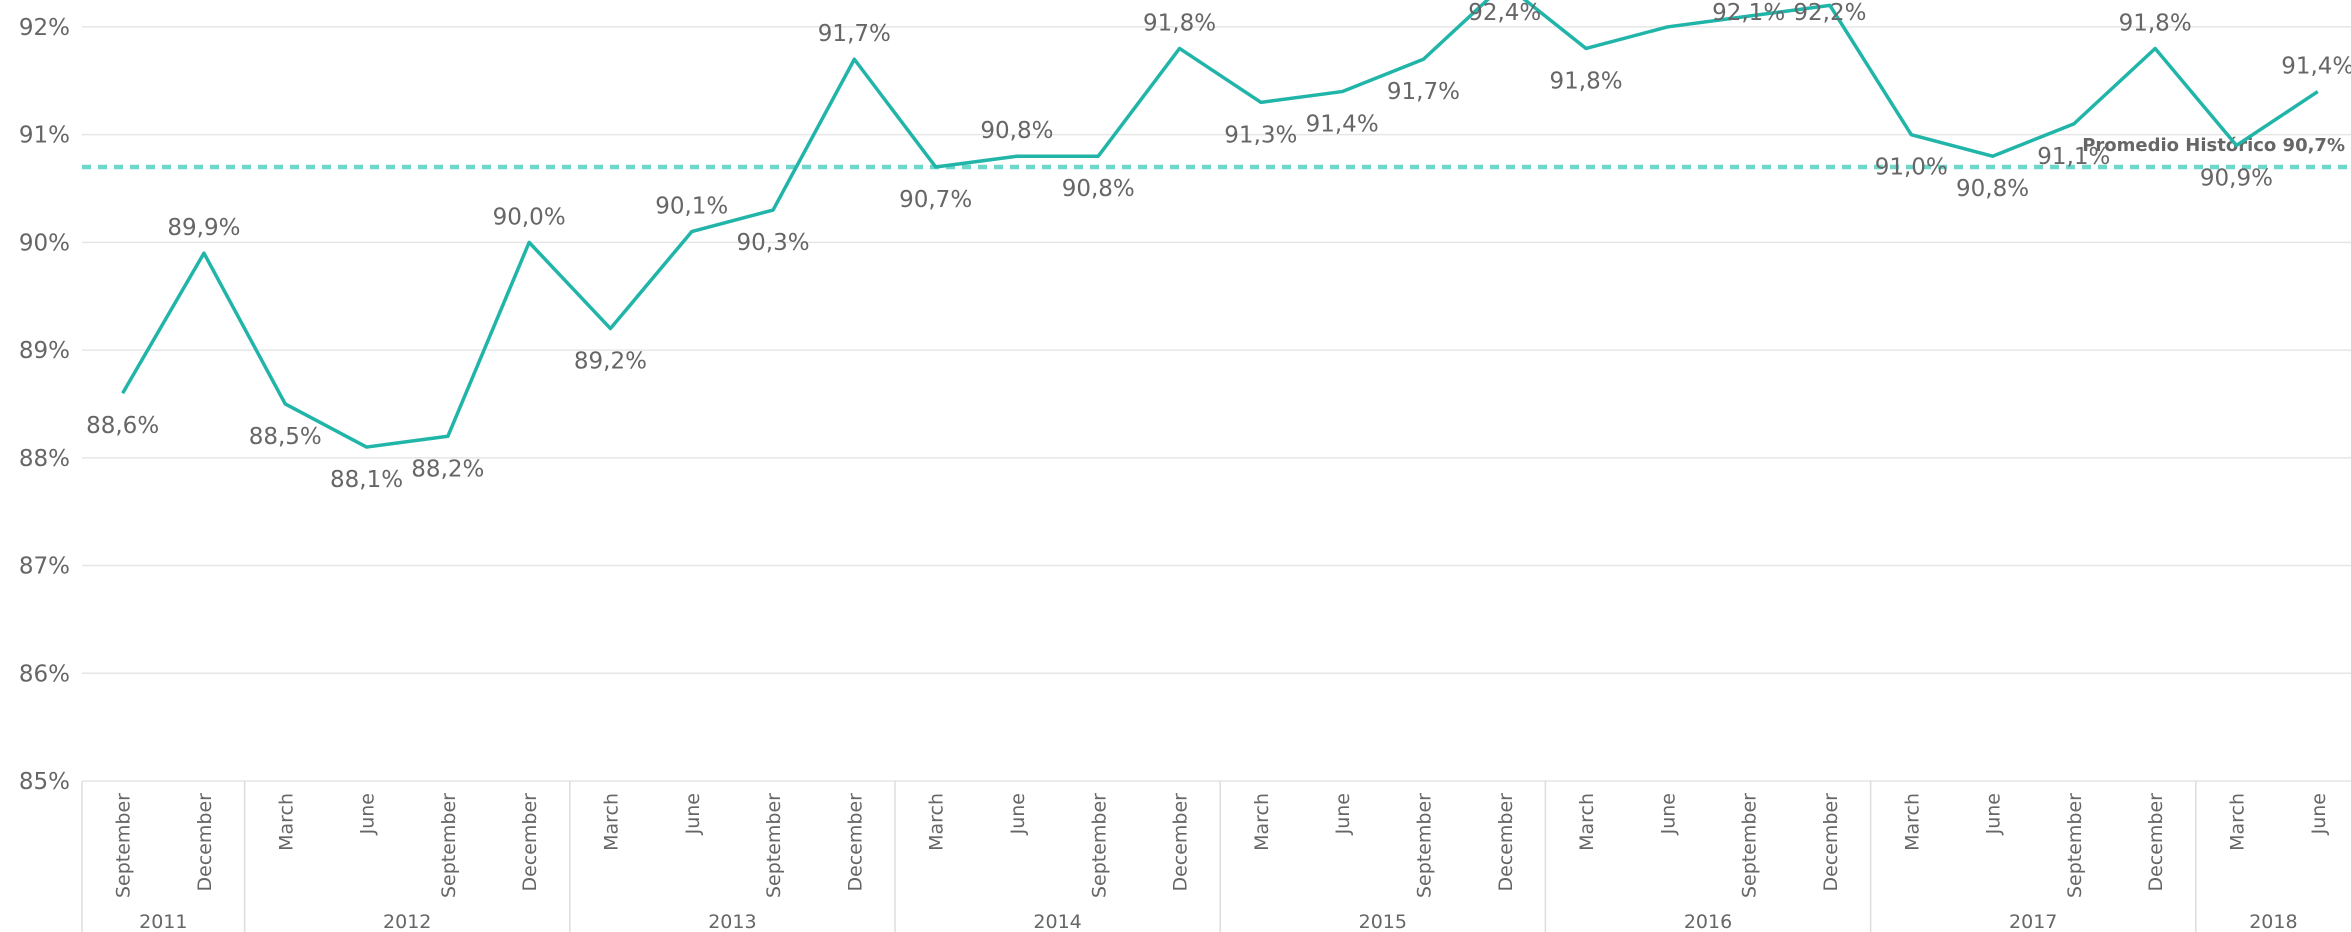 The height and width of the screenshot is (932, 2351). What do you see at coordinates (366, 480) in the screenshot?
I see `data-label: 88,1%` at bounding box center [366, 480].